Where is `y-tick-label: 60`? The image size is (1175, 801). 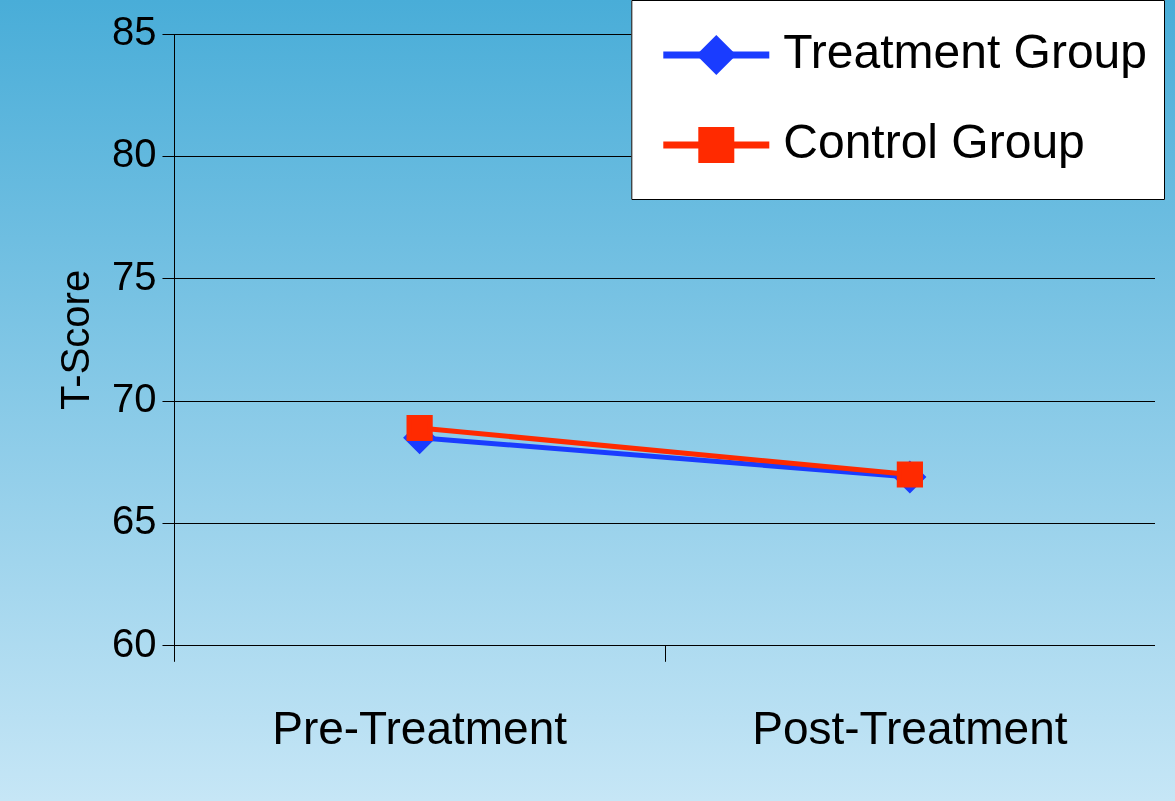
y-tick-label: 60 is located at coordinates (134, 642).